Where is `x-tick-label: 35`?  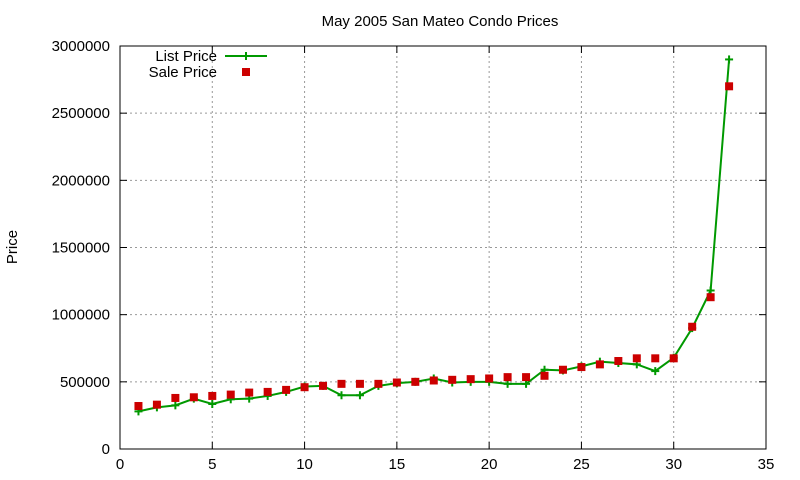
x-tick-label: 35 is located at coordinates (766, 464).